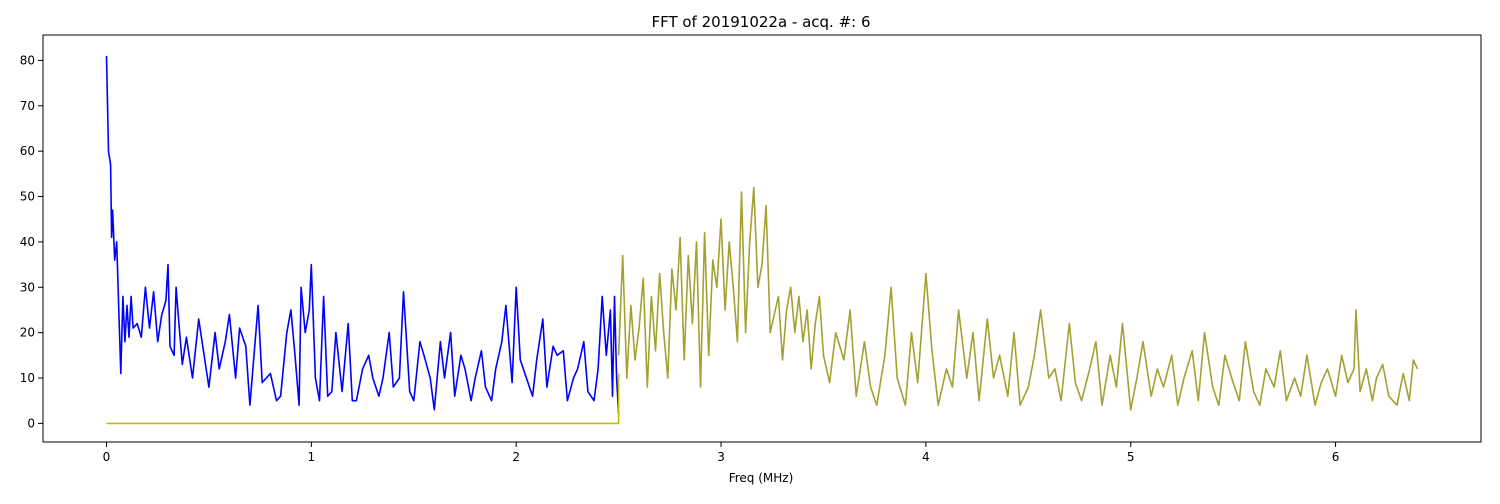  Describe the element at coordinates (27, 378) in the screenshot. I see `y-tick-label: 10` at that location.